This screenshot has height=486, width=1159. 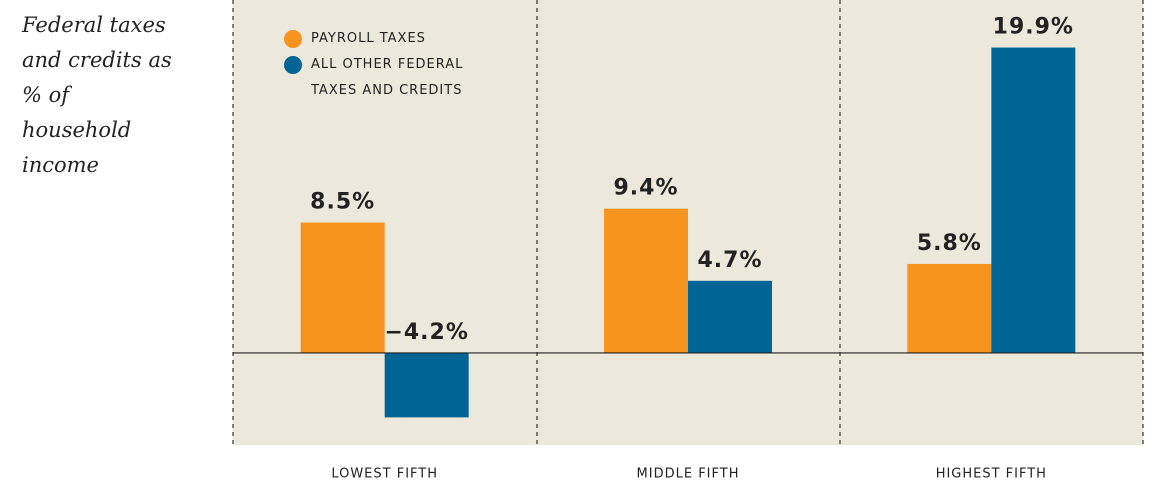 I want to click on legend-item: ALL OTHER FEDERAL TAXES AND CREDITS, so click(x=394, y=78).